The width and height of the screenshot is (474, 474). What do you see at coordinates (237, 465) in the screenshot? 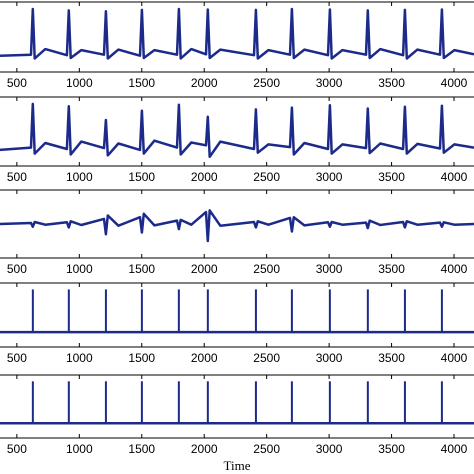
I see `x-axis-label: Time` at bounding box center [237, 465].